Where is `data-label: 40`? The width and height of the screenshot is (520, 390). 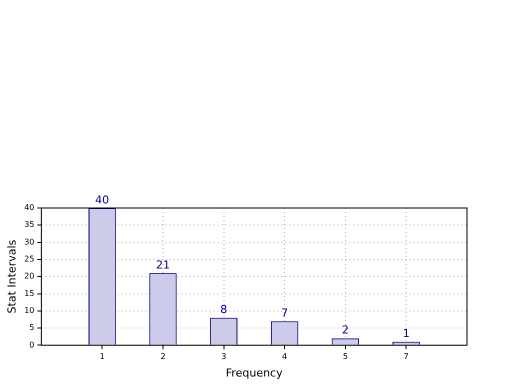 data-label: 40 is located at coordinates (102, 199).